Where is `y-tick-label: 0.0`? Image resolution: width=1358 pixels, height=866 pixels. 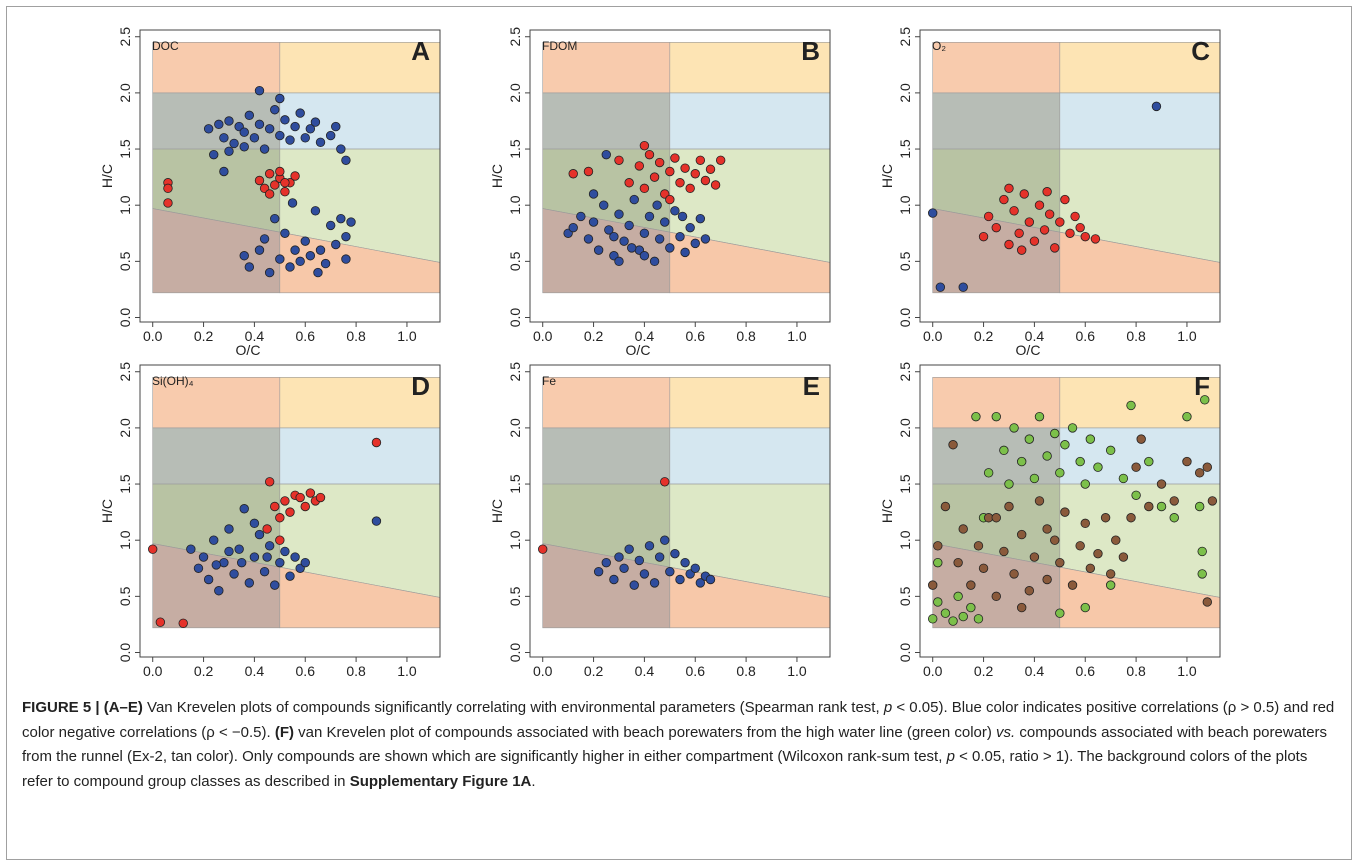
y-tick-label: 0.0 is located at coordinates (515, 653).